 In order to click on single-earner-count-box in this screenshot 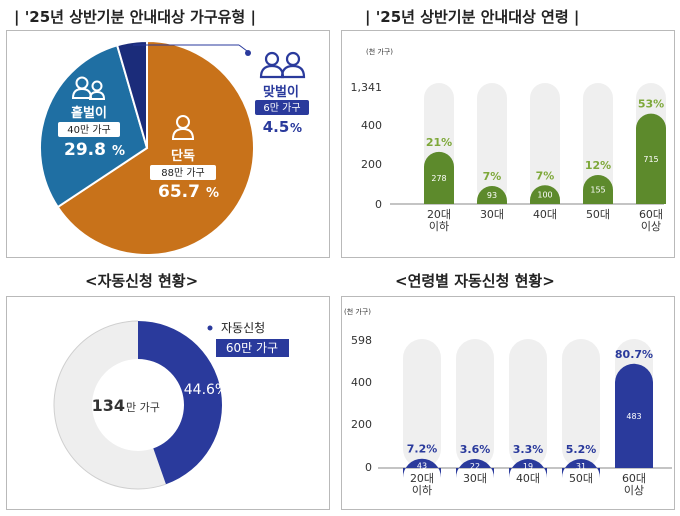, I will do `click(89, 129)`.